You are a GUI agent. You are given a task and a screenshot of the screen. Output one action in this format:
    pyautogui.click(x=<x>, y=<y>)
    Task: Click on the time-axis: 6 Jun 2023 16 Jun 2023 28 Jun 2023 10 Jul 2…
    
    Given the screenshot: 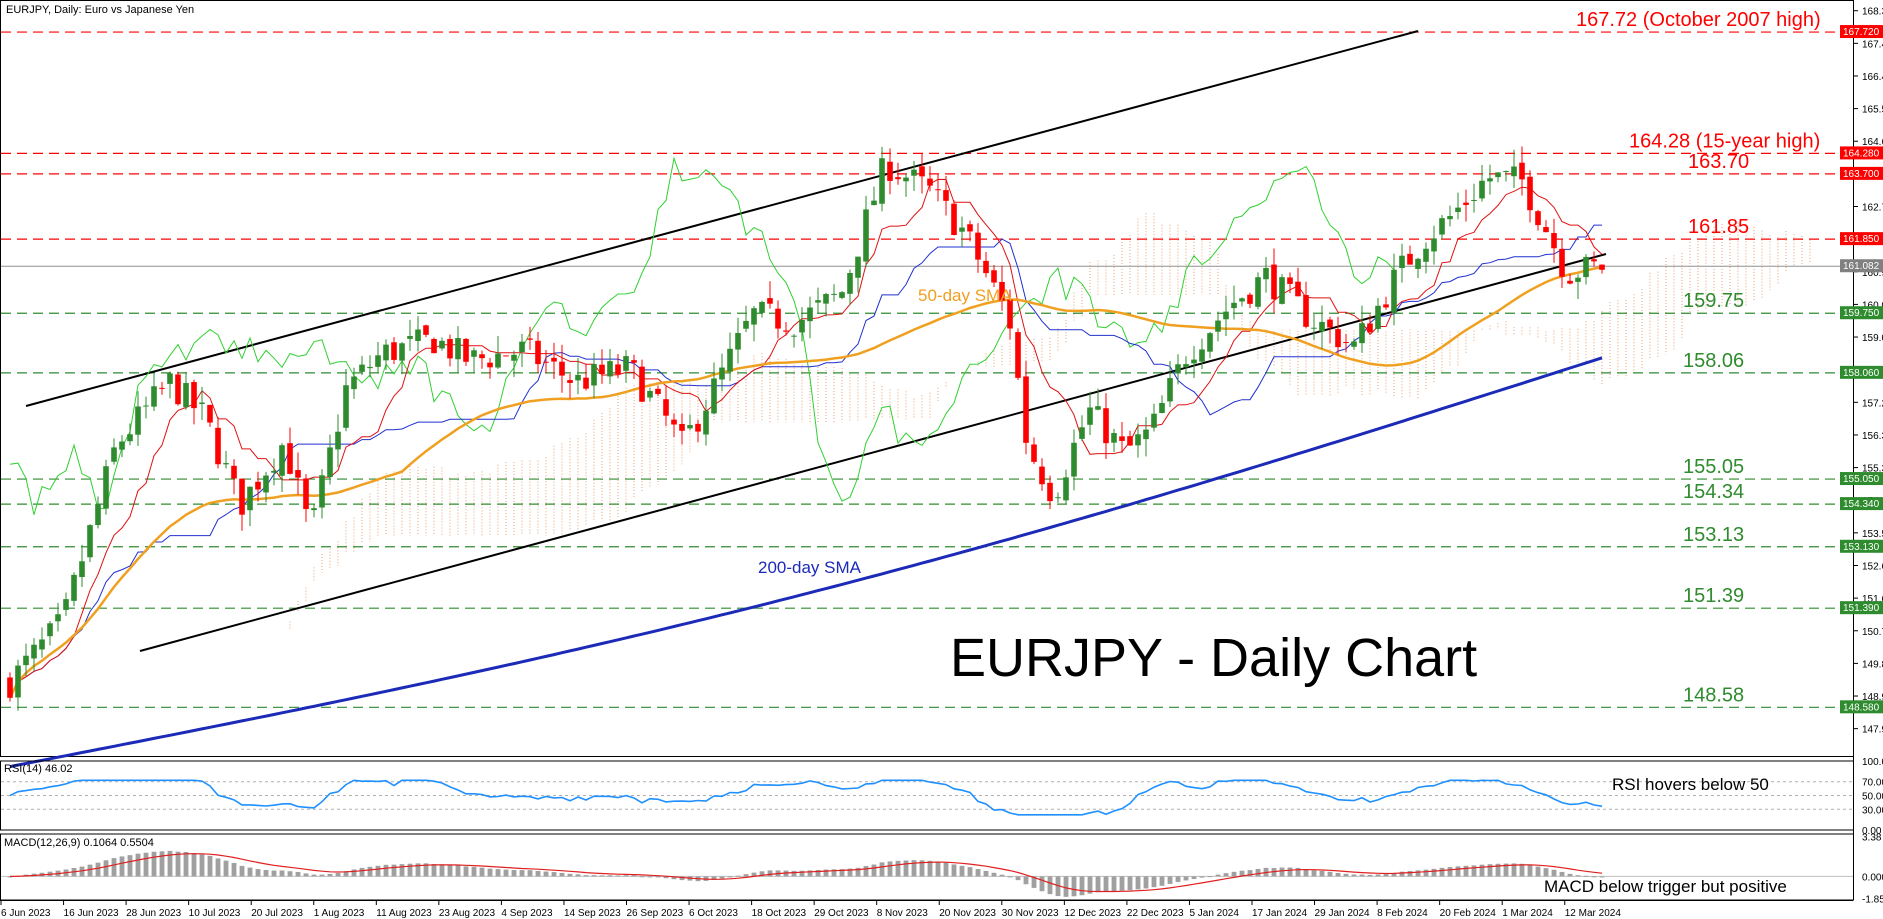 What is the action you would take?
    pyautogui.click(x=926, y=909)
    